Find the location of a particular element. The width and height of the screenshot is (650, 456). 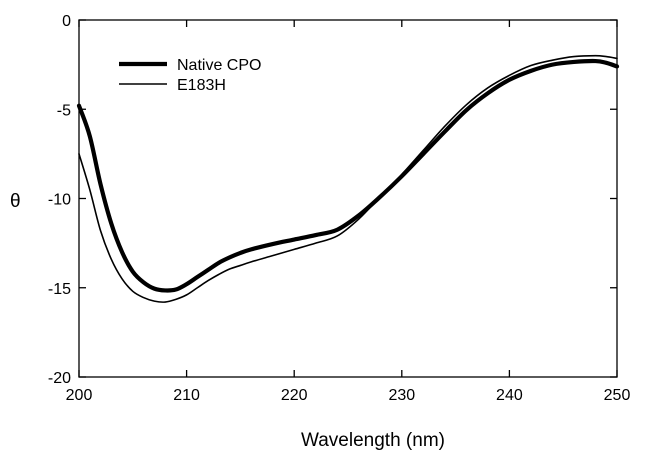

y-tick-label: -5 is located at coordinates (64, 110).